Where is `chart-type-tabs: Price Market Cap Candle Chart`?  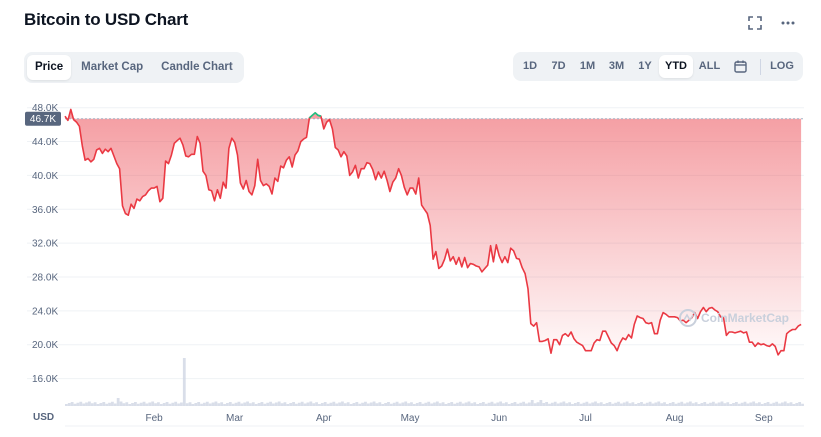 chart-type-tabs: Price Market Cap Candle Chart is located at coordinates (134, 67).